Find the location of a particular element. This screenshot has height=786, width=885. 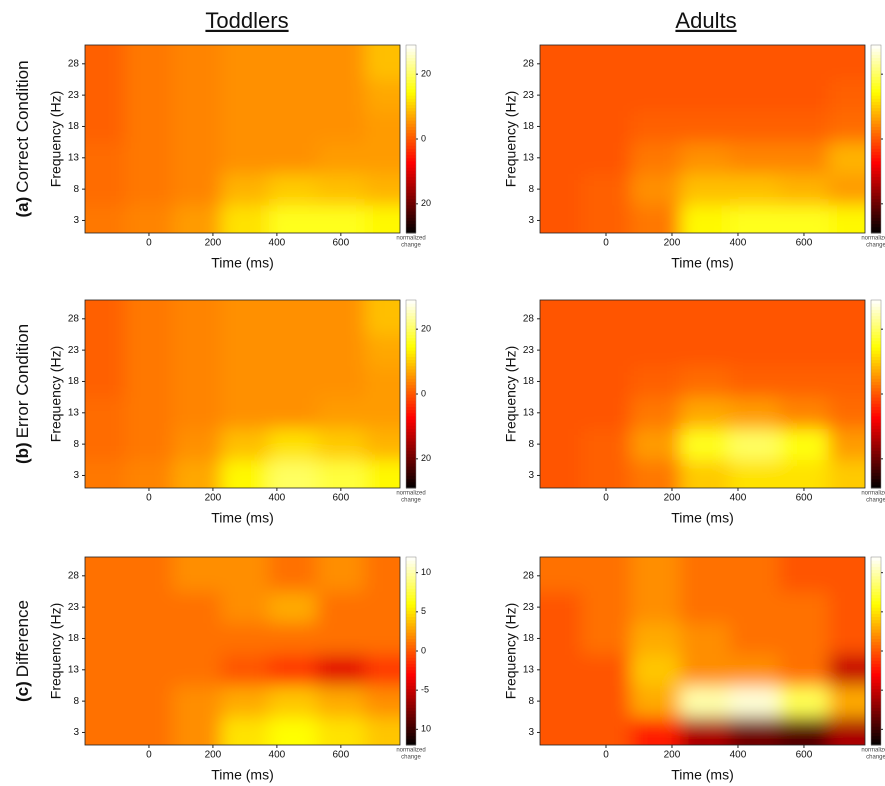

row-label: (a) Correct Condition is located at coordinates (22, 138).